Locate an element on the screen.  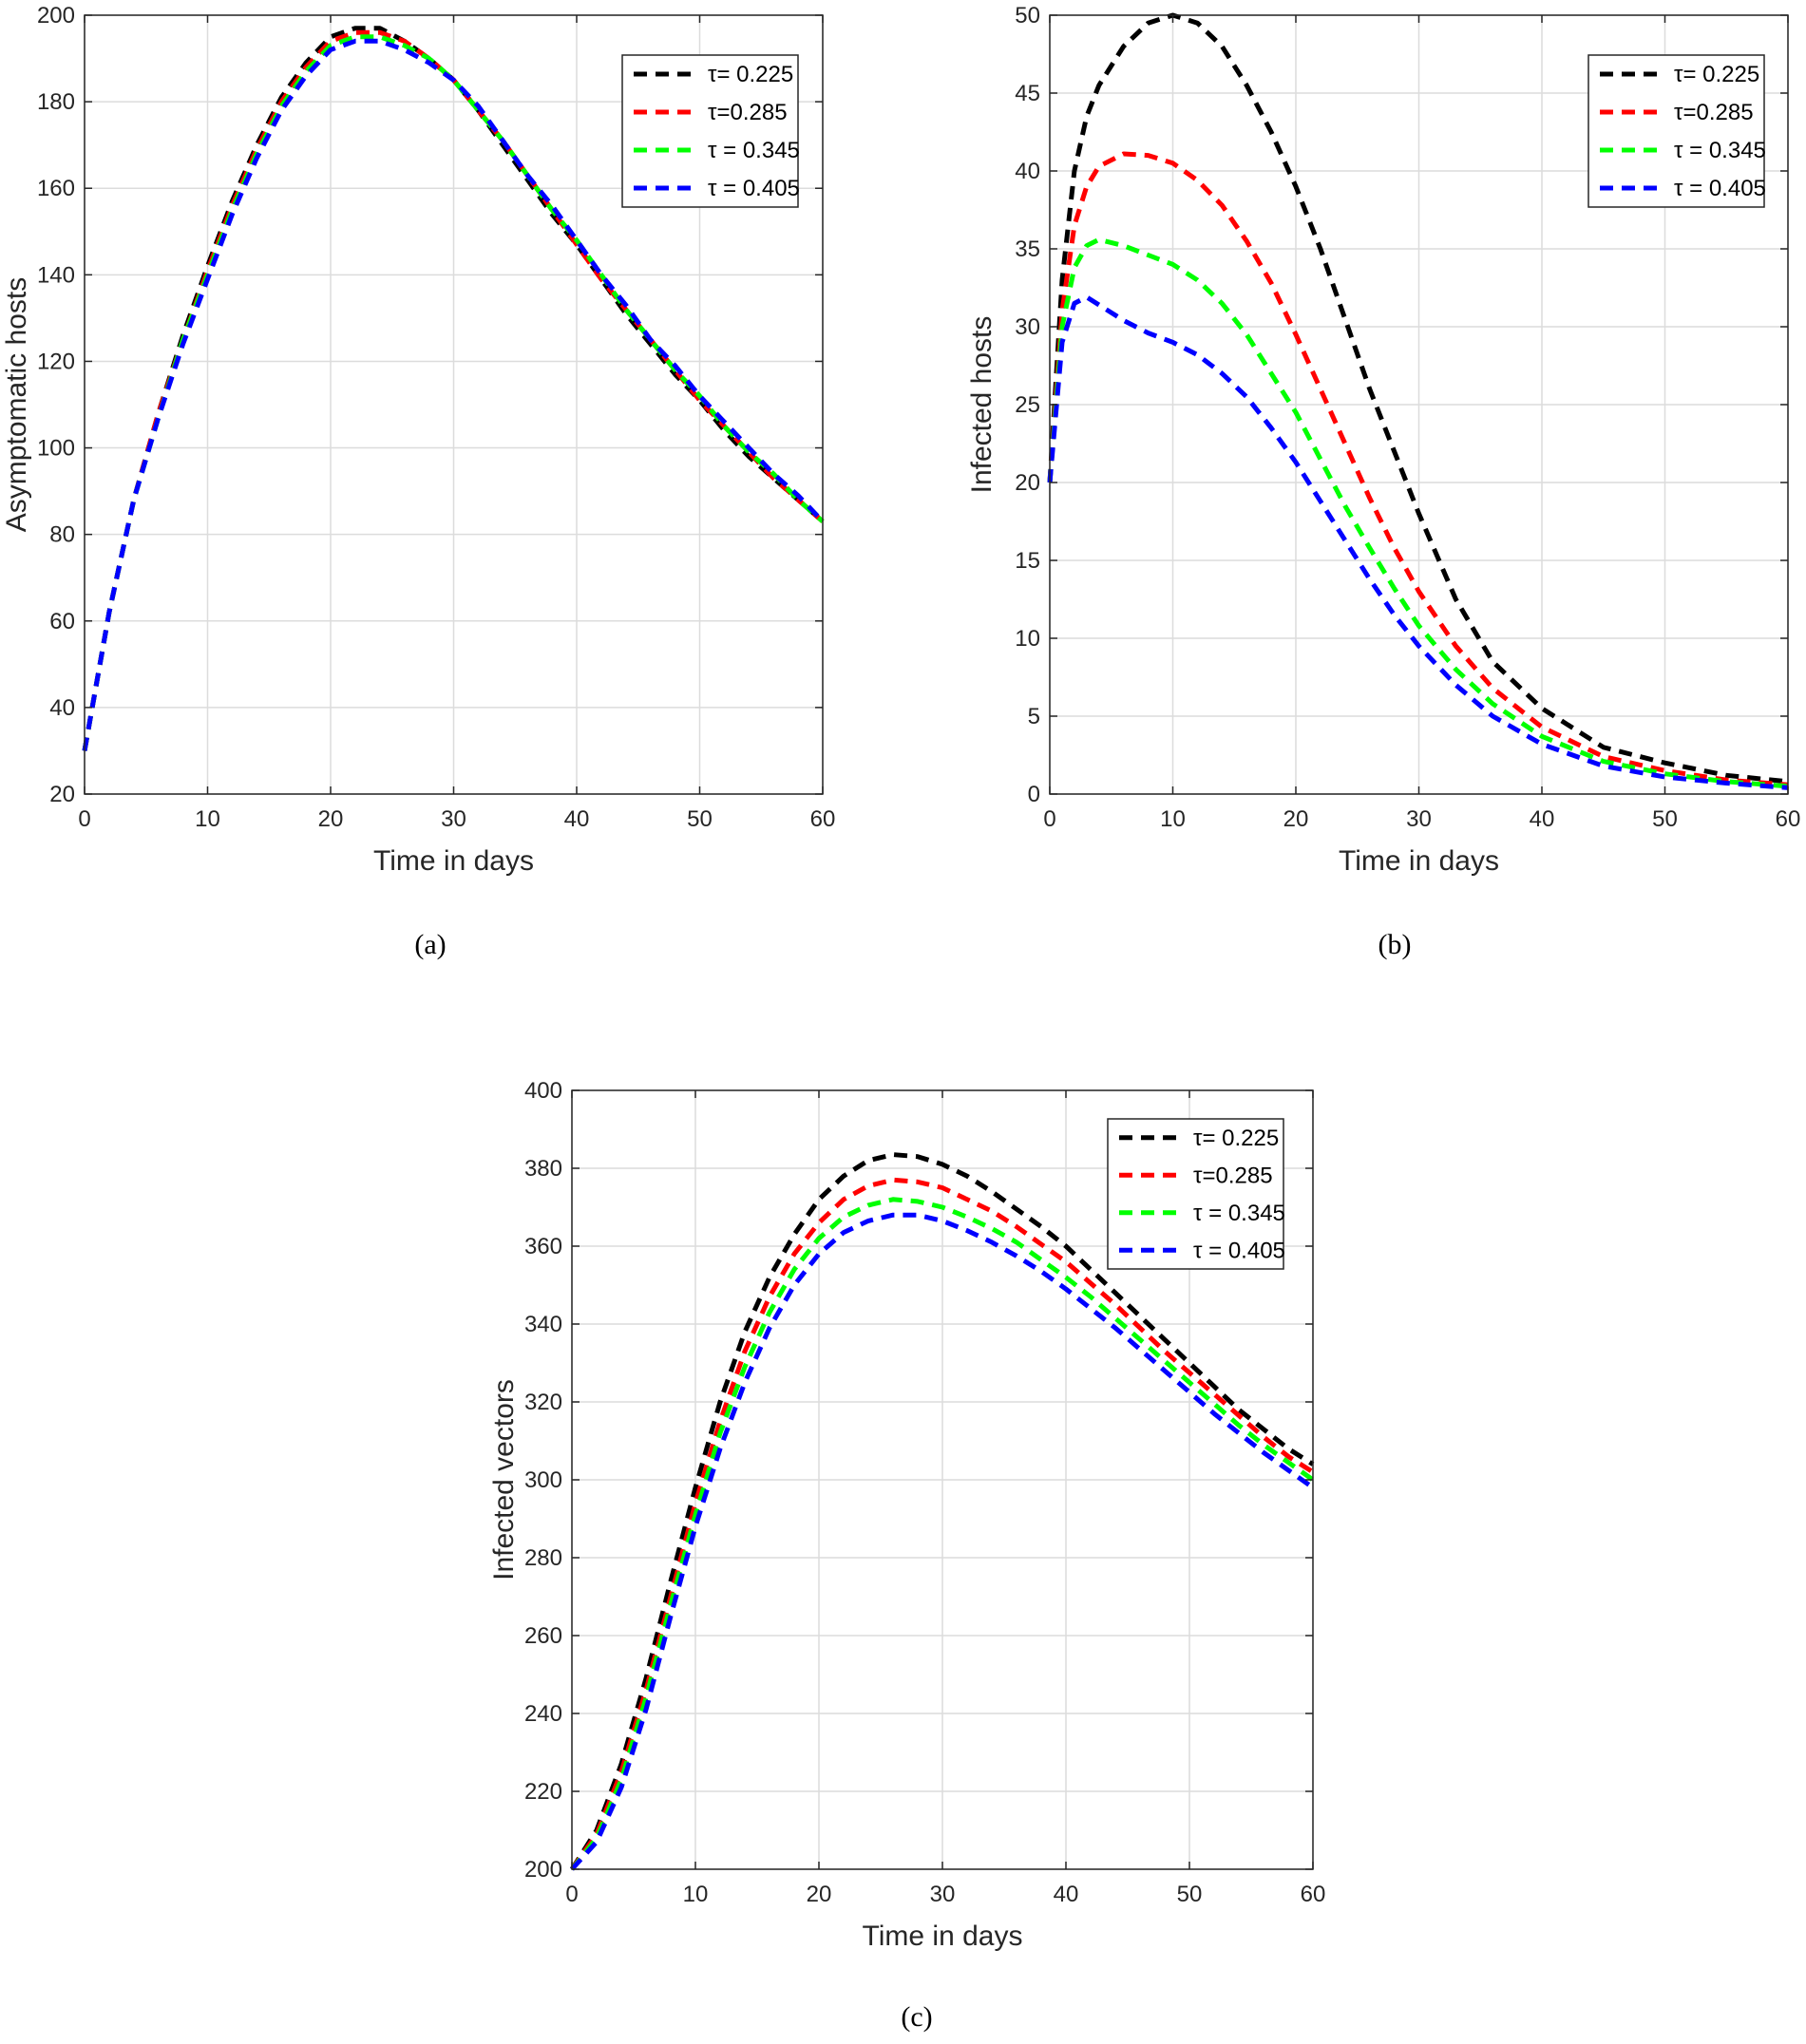
y-tick-label: 140 is located at coordinates (56, 275).